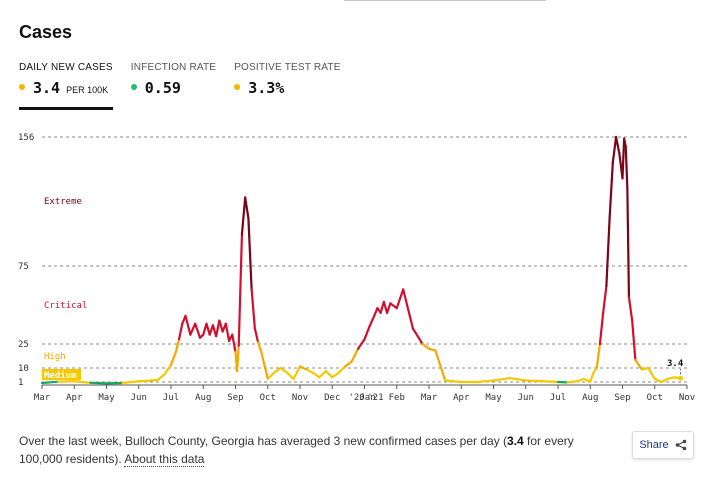  Describe the element at coordinates (461, 398) in the screenshot. I see `x-tick-label: Apr` at that location.